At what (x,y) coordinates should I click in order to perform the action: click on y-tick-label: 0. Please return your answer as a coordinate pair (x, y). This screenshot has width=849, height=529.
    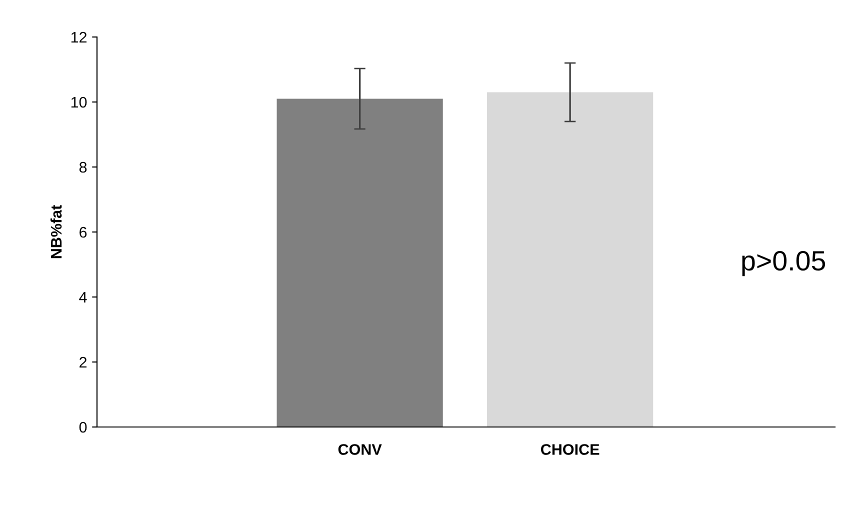
    Looking at the image, I should click on (83, 427).